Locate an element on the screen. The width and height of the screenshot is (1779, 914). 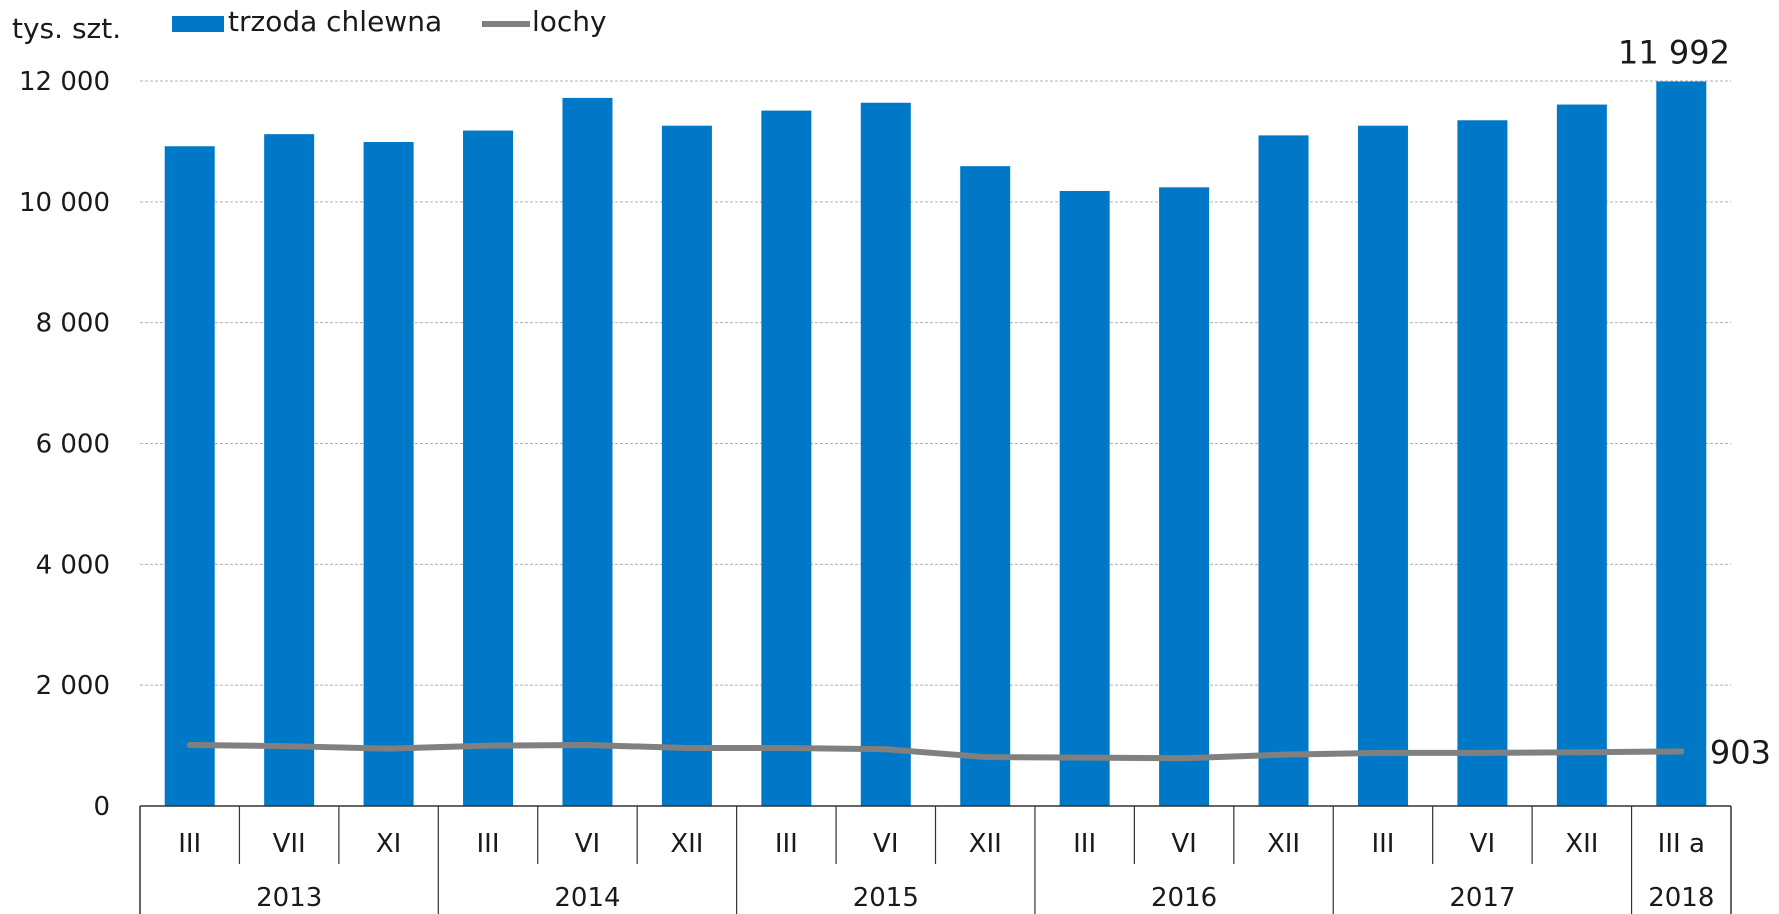
year-label: 2018 is located at coordinates (1681, 898).